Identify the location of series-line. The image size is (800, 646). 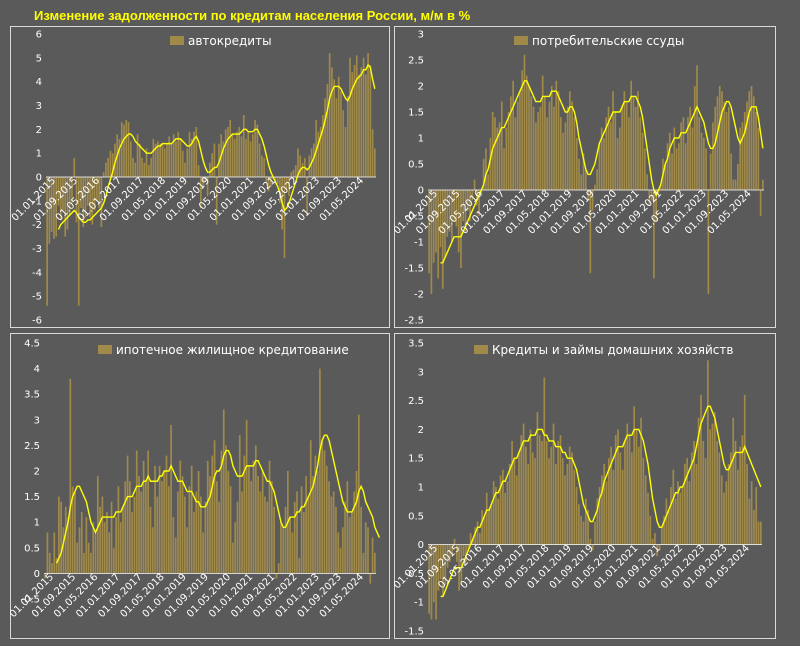
(602, 172).